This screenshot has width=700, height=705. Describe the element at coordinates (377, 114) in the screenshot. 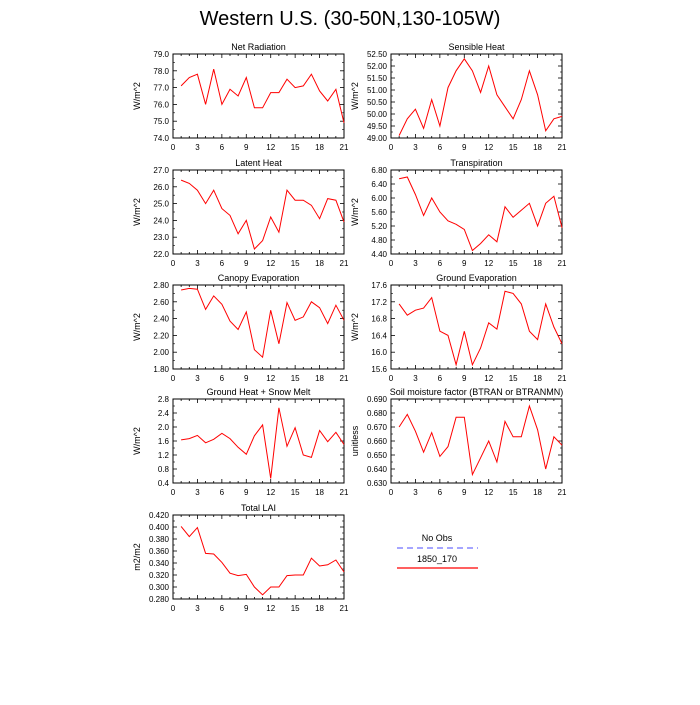

I see `panel-2-ytick-label: 50.00` at that location.